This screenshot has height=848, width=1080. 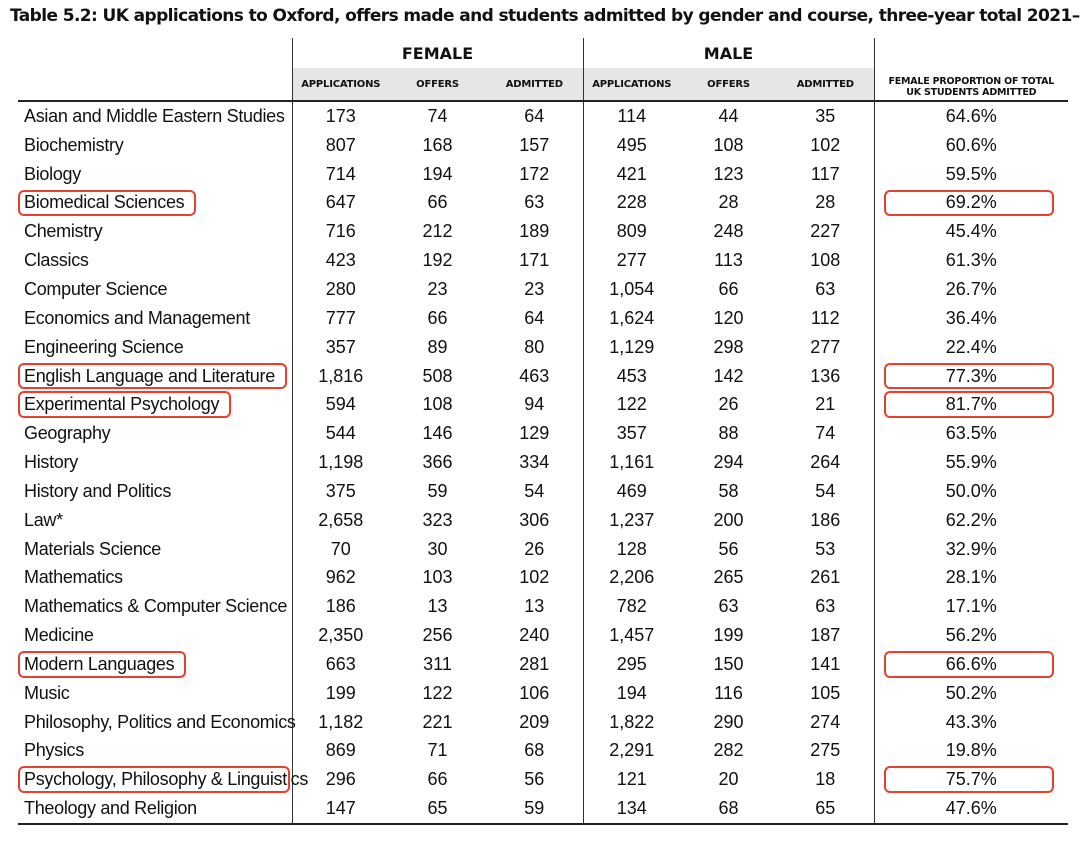 I want to click on table-row: Biochemistry 807 168 157 495 108 102 60.6%, so click(x=543, y=145).